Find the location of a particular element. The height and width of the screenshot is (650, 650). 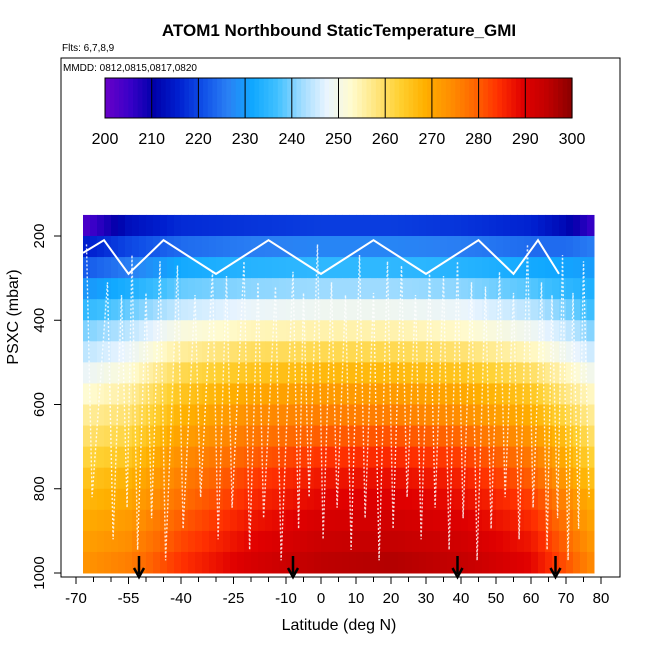

x-tick-label: -25 is located at coordinates (234, 598).